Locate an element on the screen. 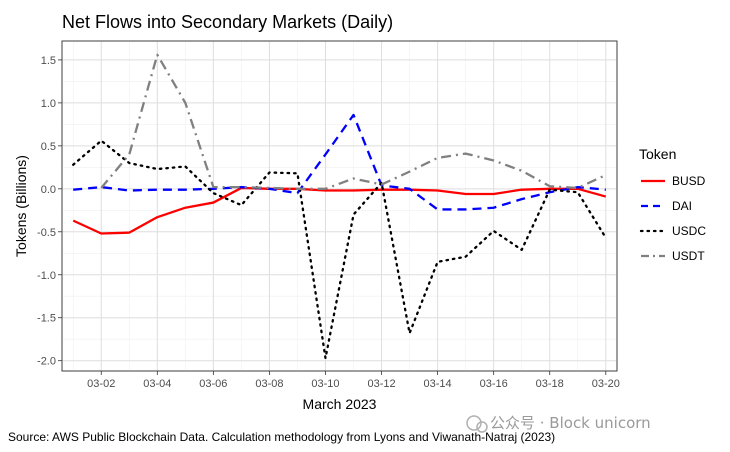 The width and height of the screenshot is (730, 452). x-axis-title: March 2023 is located at coordinates (340, 404).